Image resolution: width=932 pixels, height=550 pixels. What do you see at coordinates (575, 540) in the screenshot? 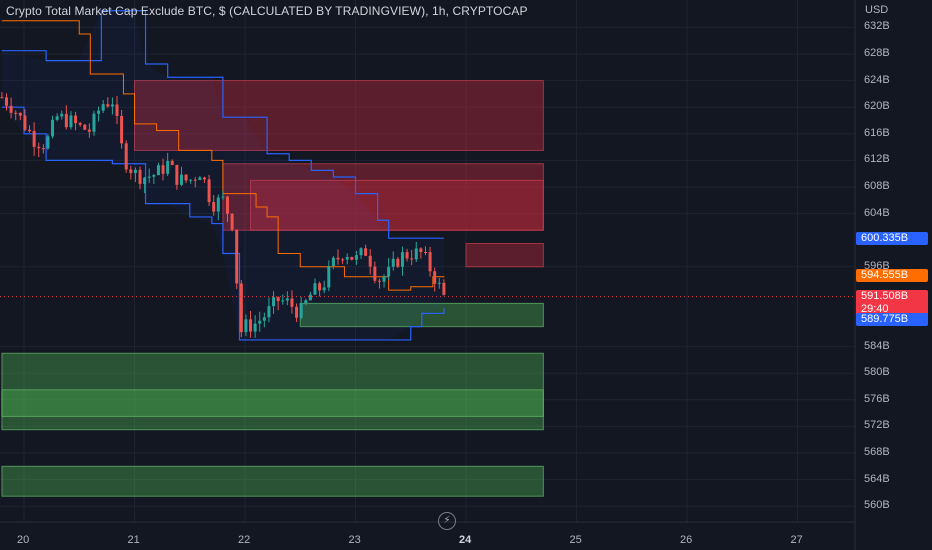
I see `x-tick-label: 25` at bounding box center [575, 540].